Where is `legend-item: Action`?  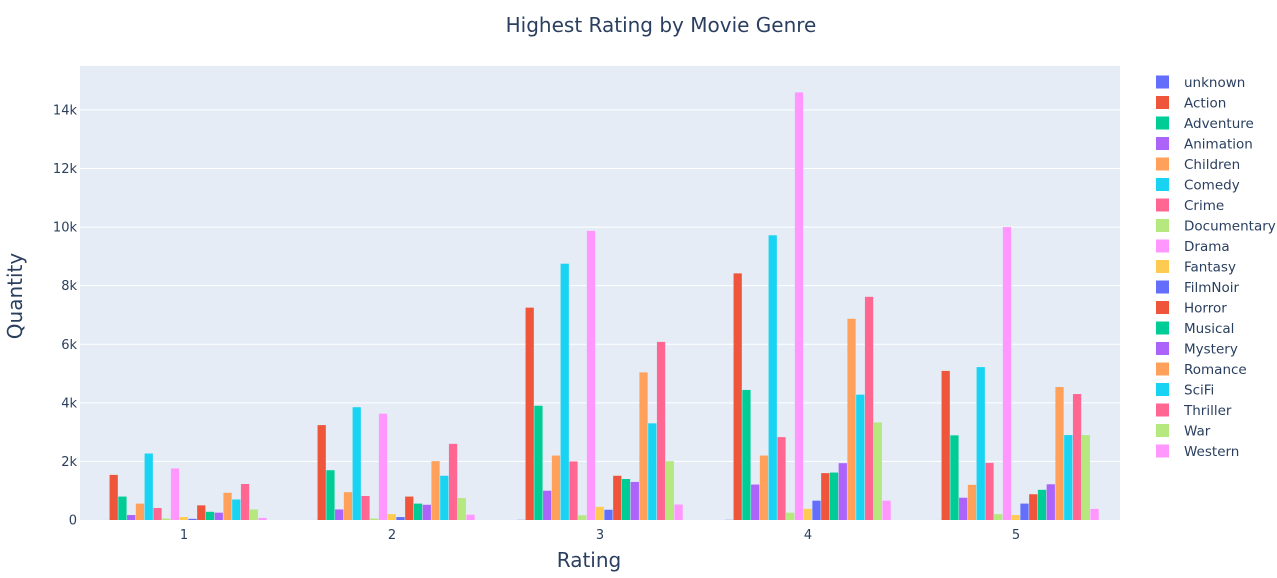 legend-item: Action is located at coordinates (1191, 104).